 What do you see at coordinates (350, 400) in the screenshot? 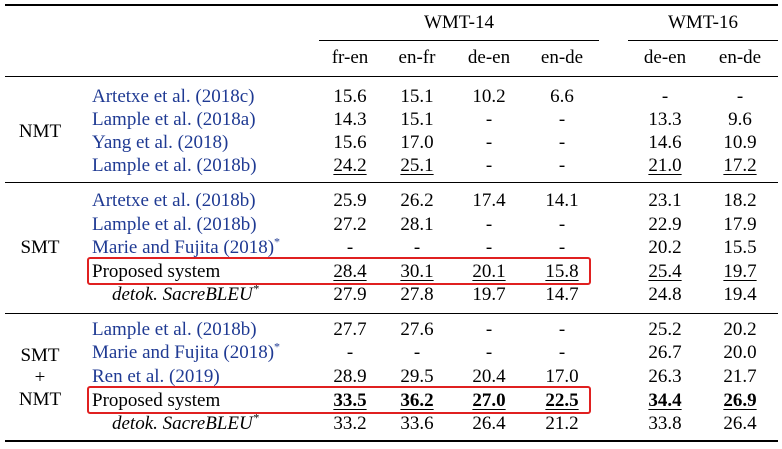
I see `table-cell: 33.5` at bounding box center [350, 400].